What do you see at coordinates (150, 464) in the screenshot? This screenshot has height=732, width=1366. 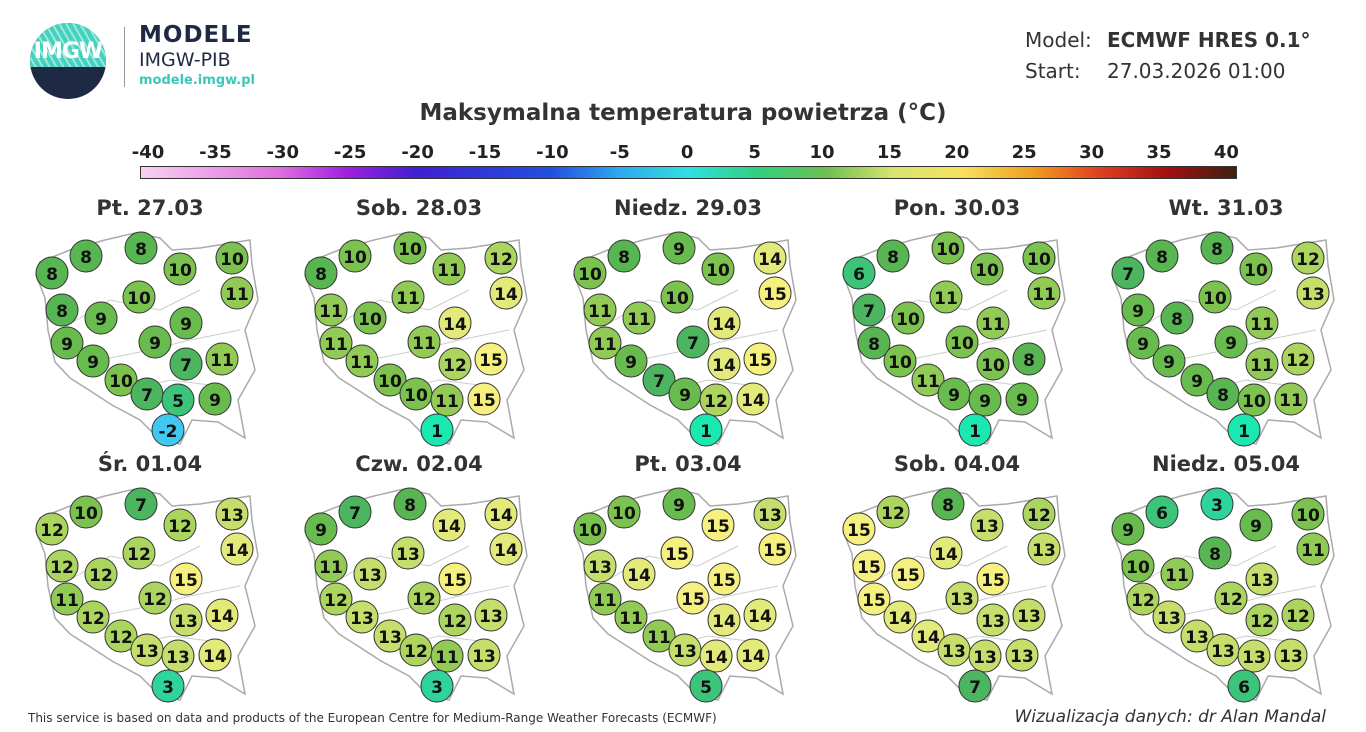 I see `day-title: Śr. 01.04` at bounding box center [150, 464].